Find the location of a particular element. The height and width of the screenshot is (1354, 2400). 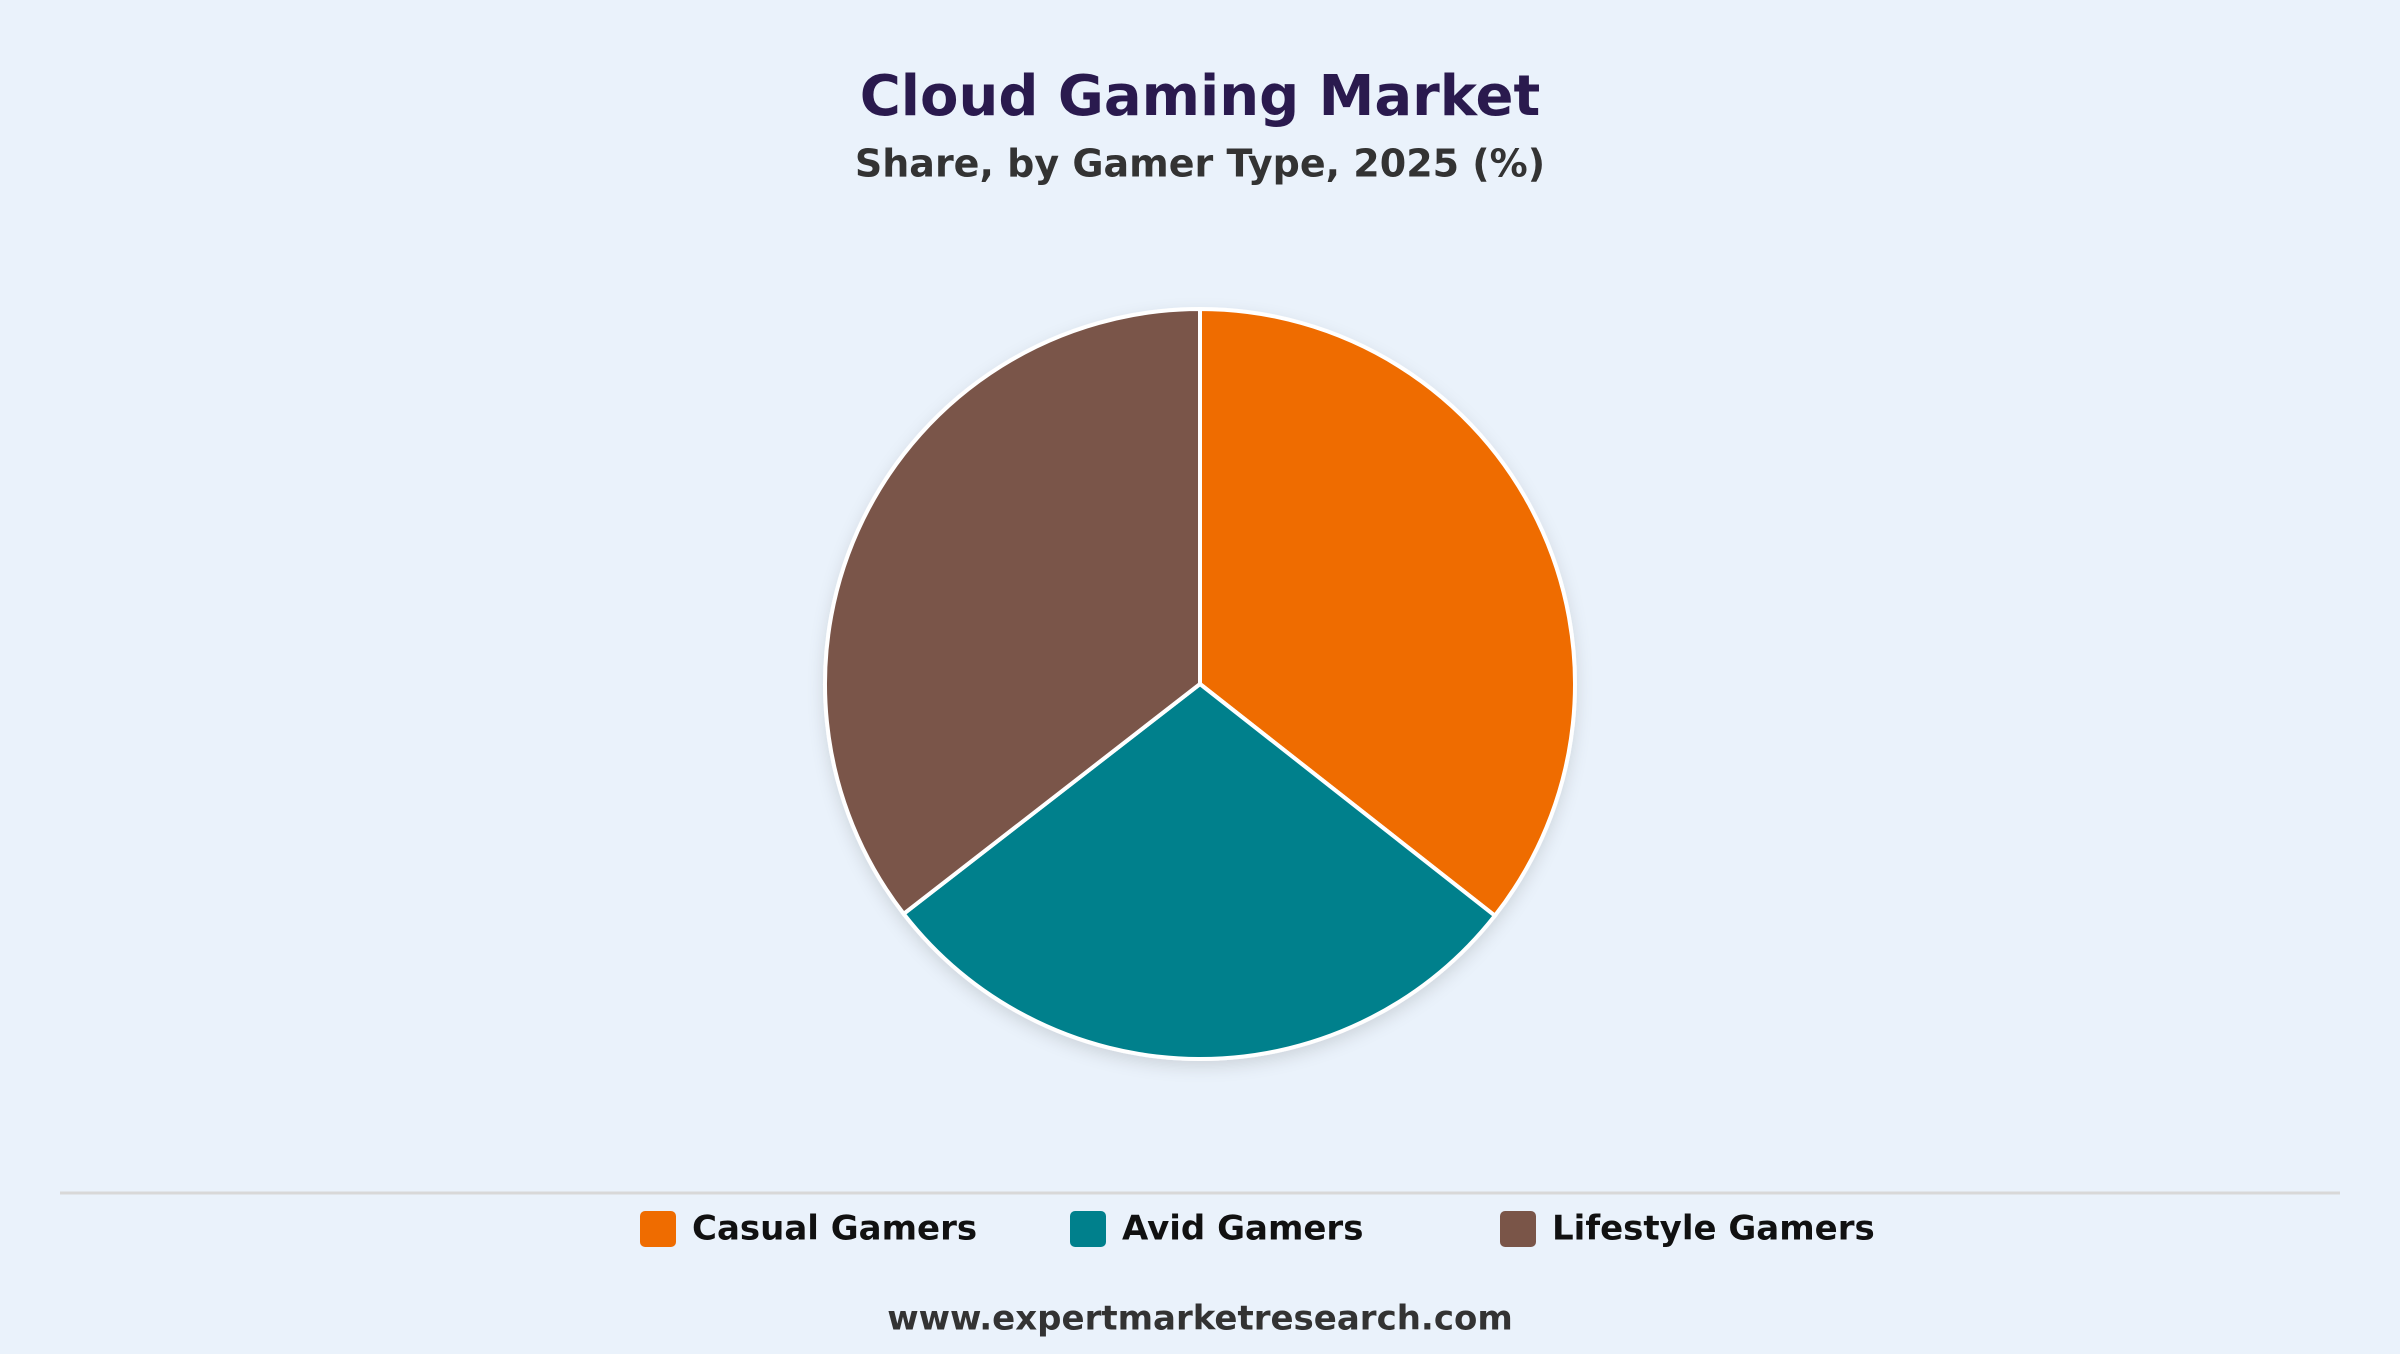

legend-label: Avid Gamers is located at coordinates (1242, 1229).